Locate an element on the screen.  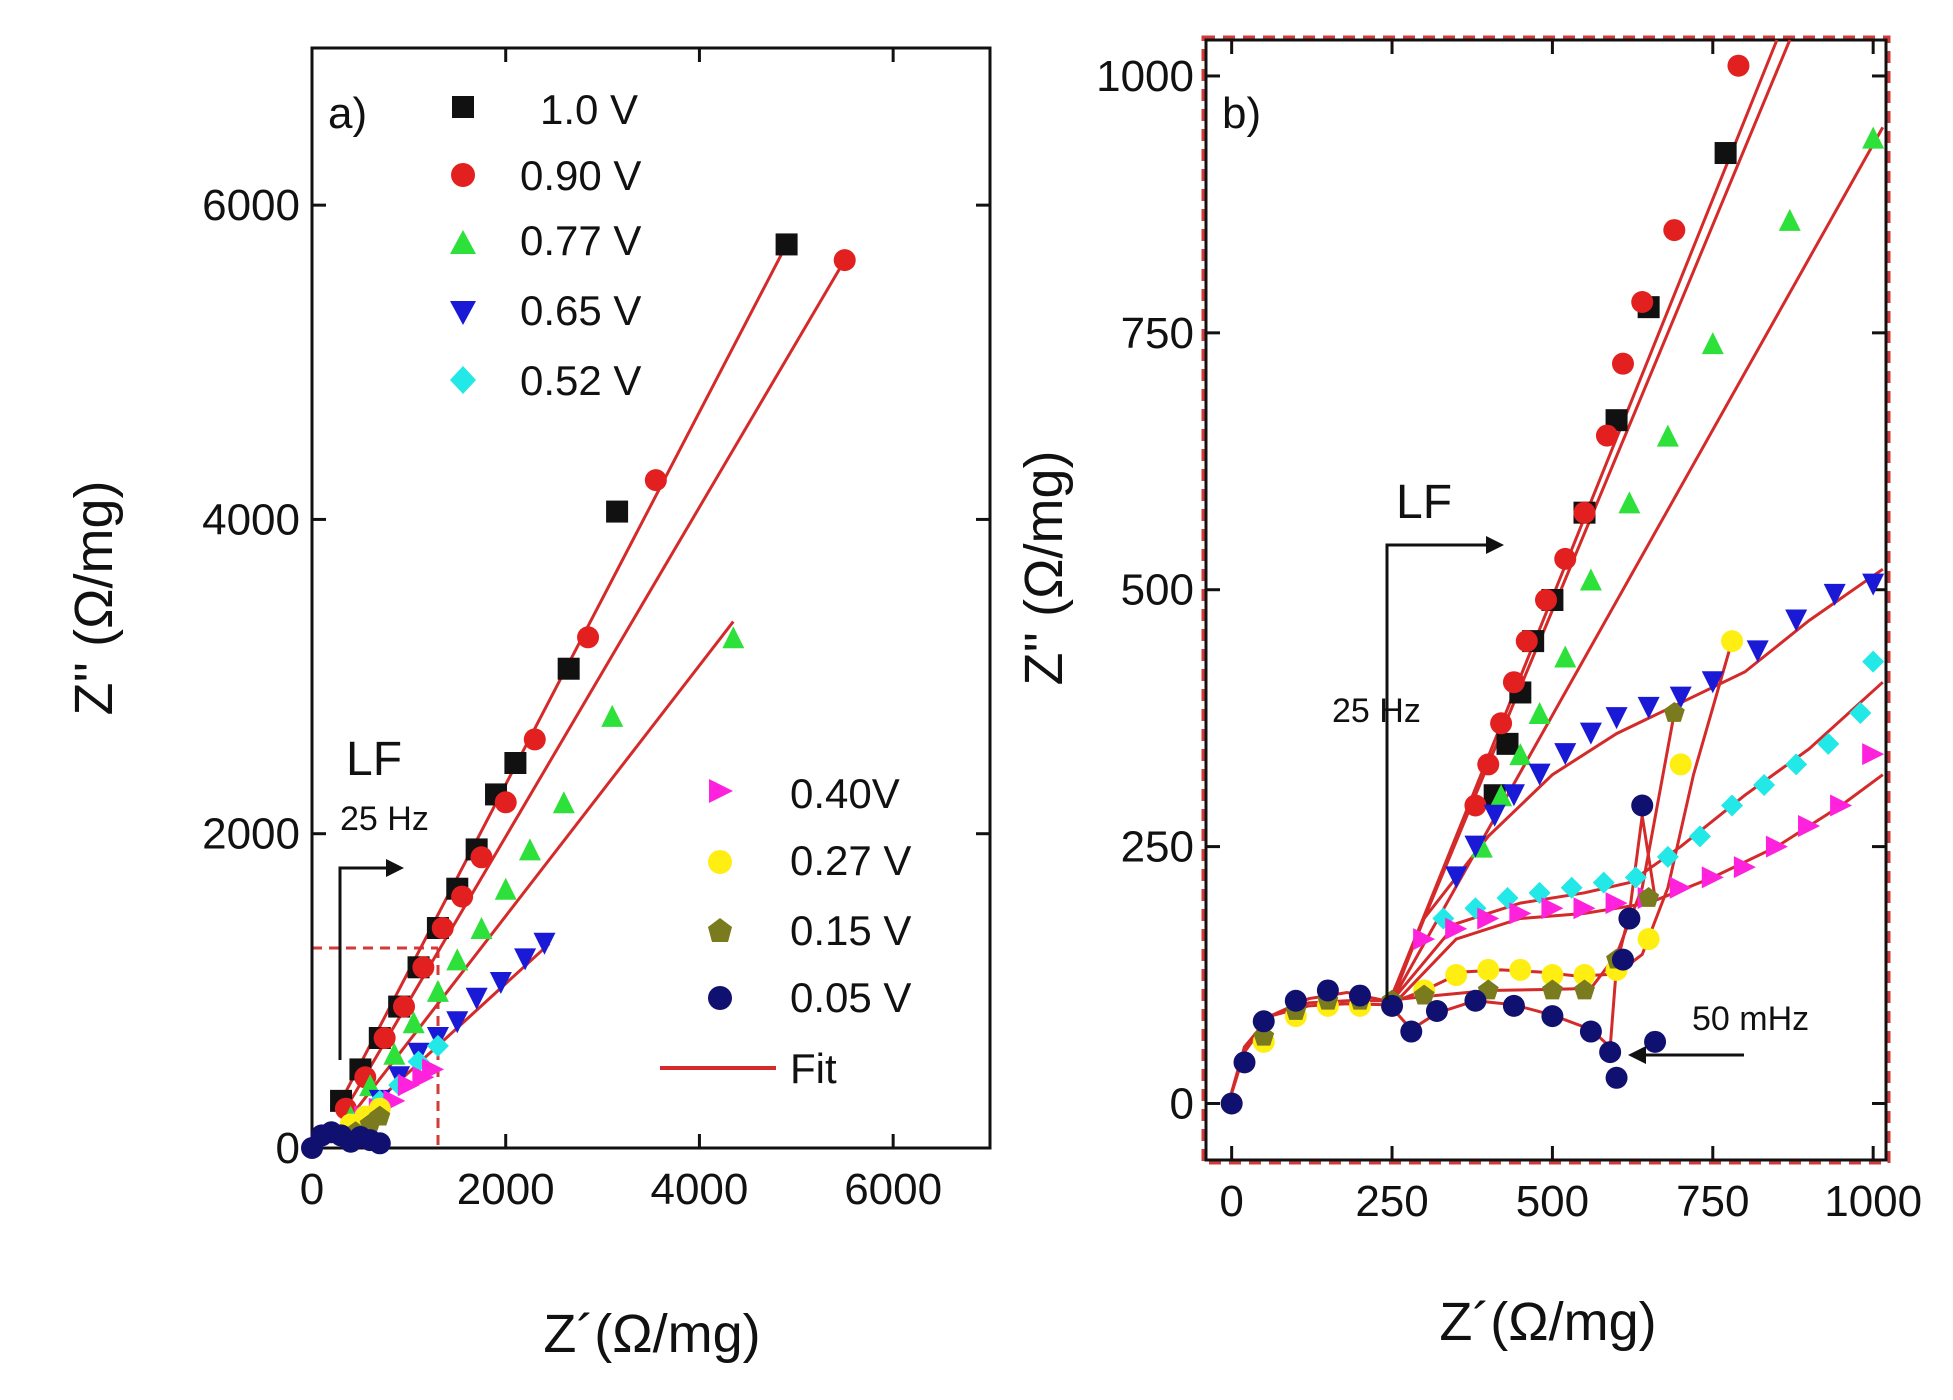
panel-b-fit-0-65-v-line is located at coordinates (1637, 784).